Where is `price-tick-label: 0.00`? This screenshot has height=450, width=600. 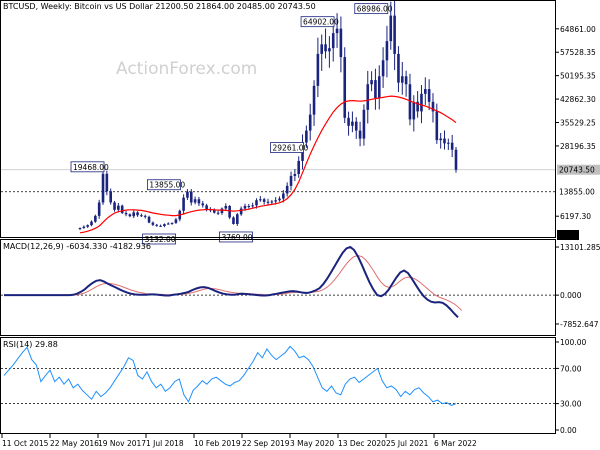 price-tick-label: 0.00 is located at coordinates (567, 235).